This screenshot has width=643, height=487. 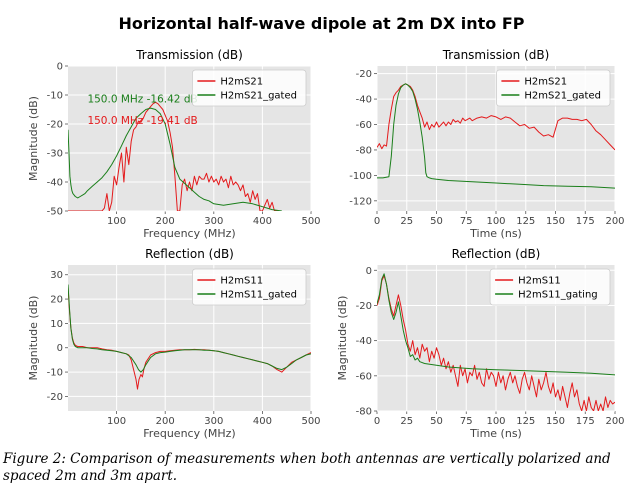 What do you see at coordinates (496, 324) in the screenshot?
I see `series-line-h2ms11-gating` at bounding box center [496, 324].